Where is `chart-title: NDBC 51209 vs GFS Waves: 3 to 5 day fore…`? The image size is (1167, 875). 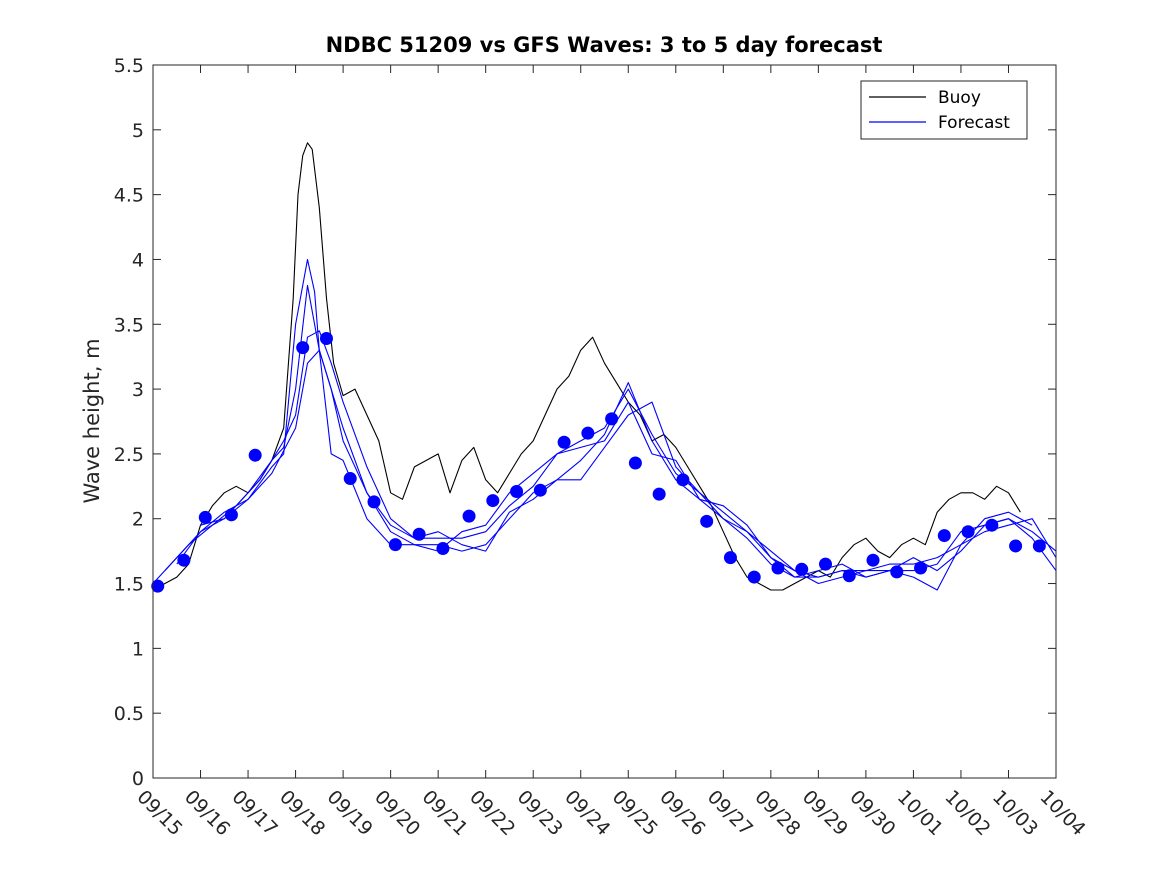 chart-title: NDBC 51209 vs GFS Waves: 3 to 5 day fore… is located at coordinates (604, 45).